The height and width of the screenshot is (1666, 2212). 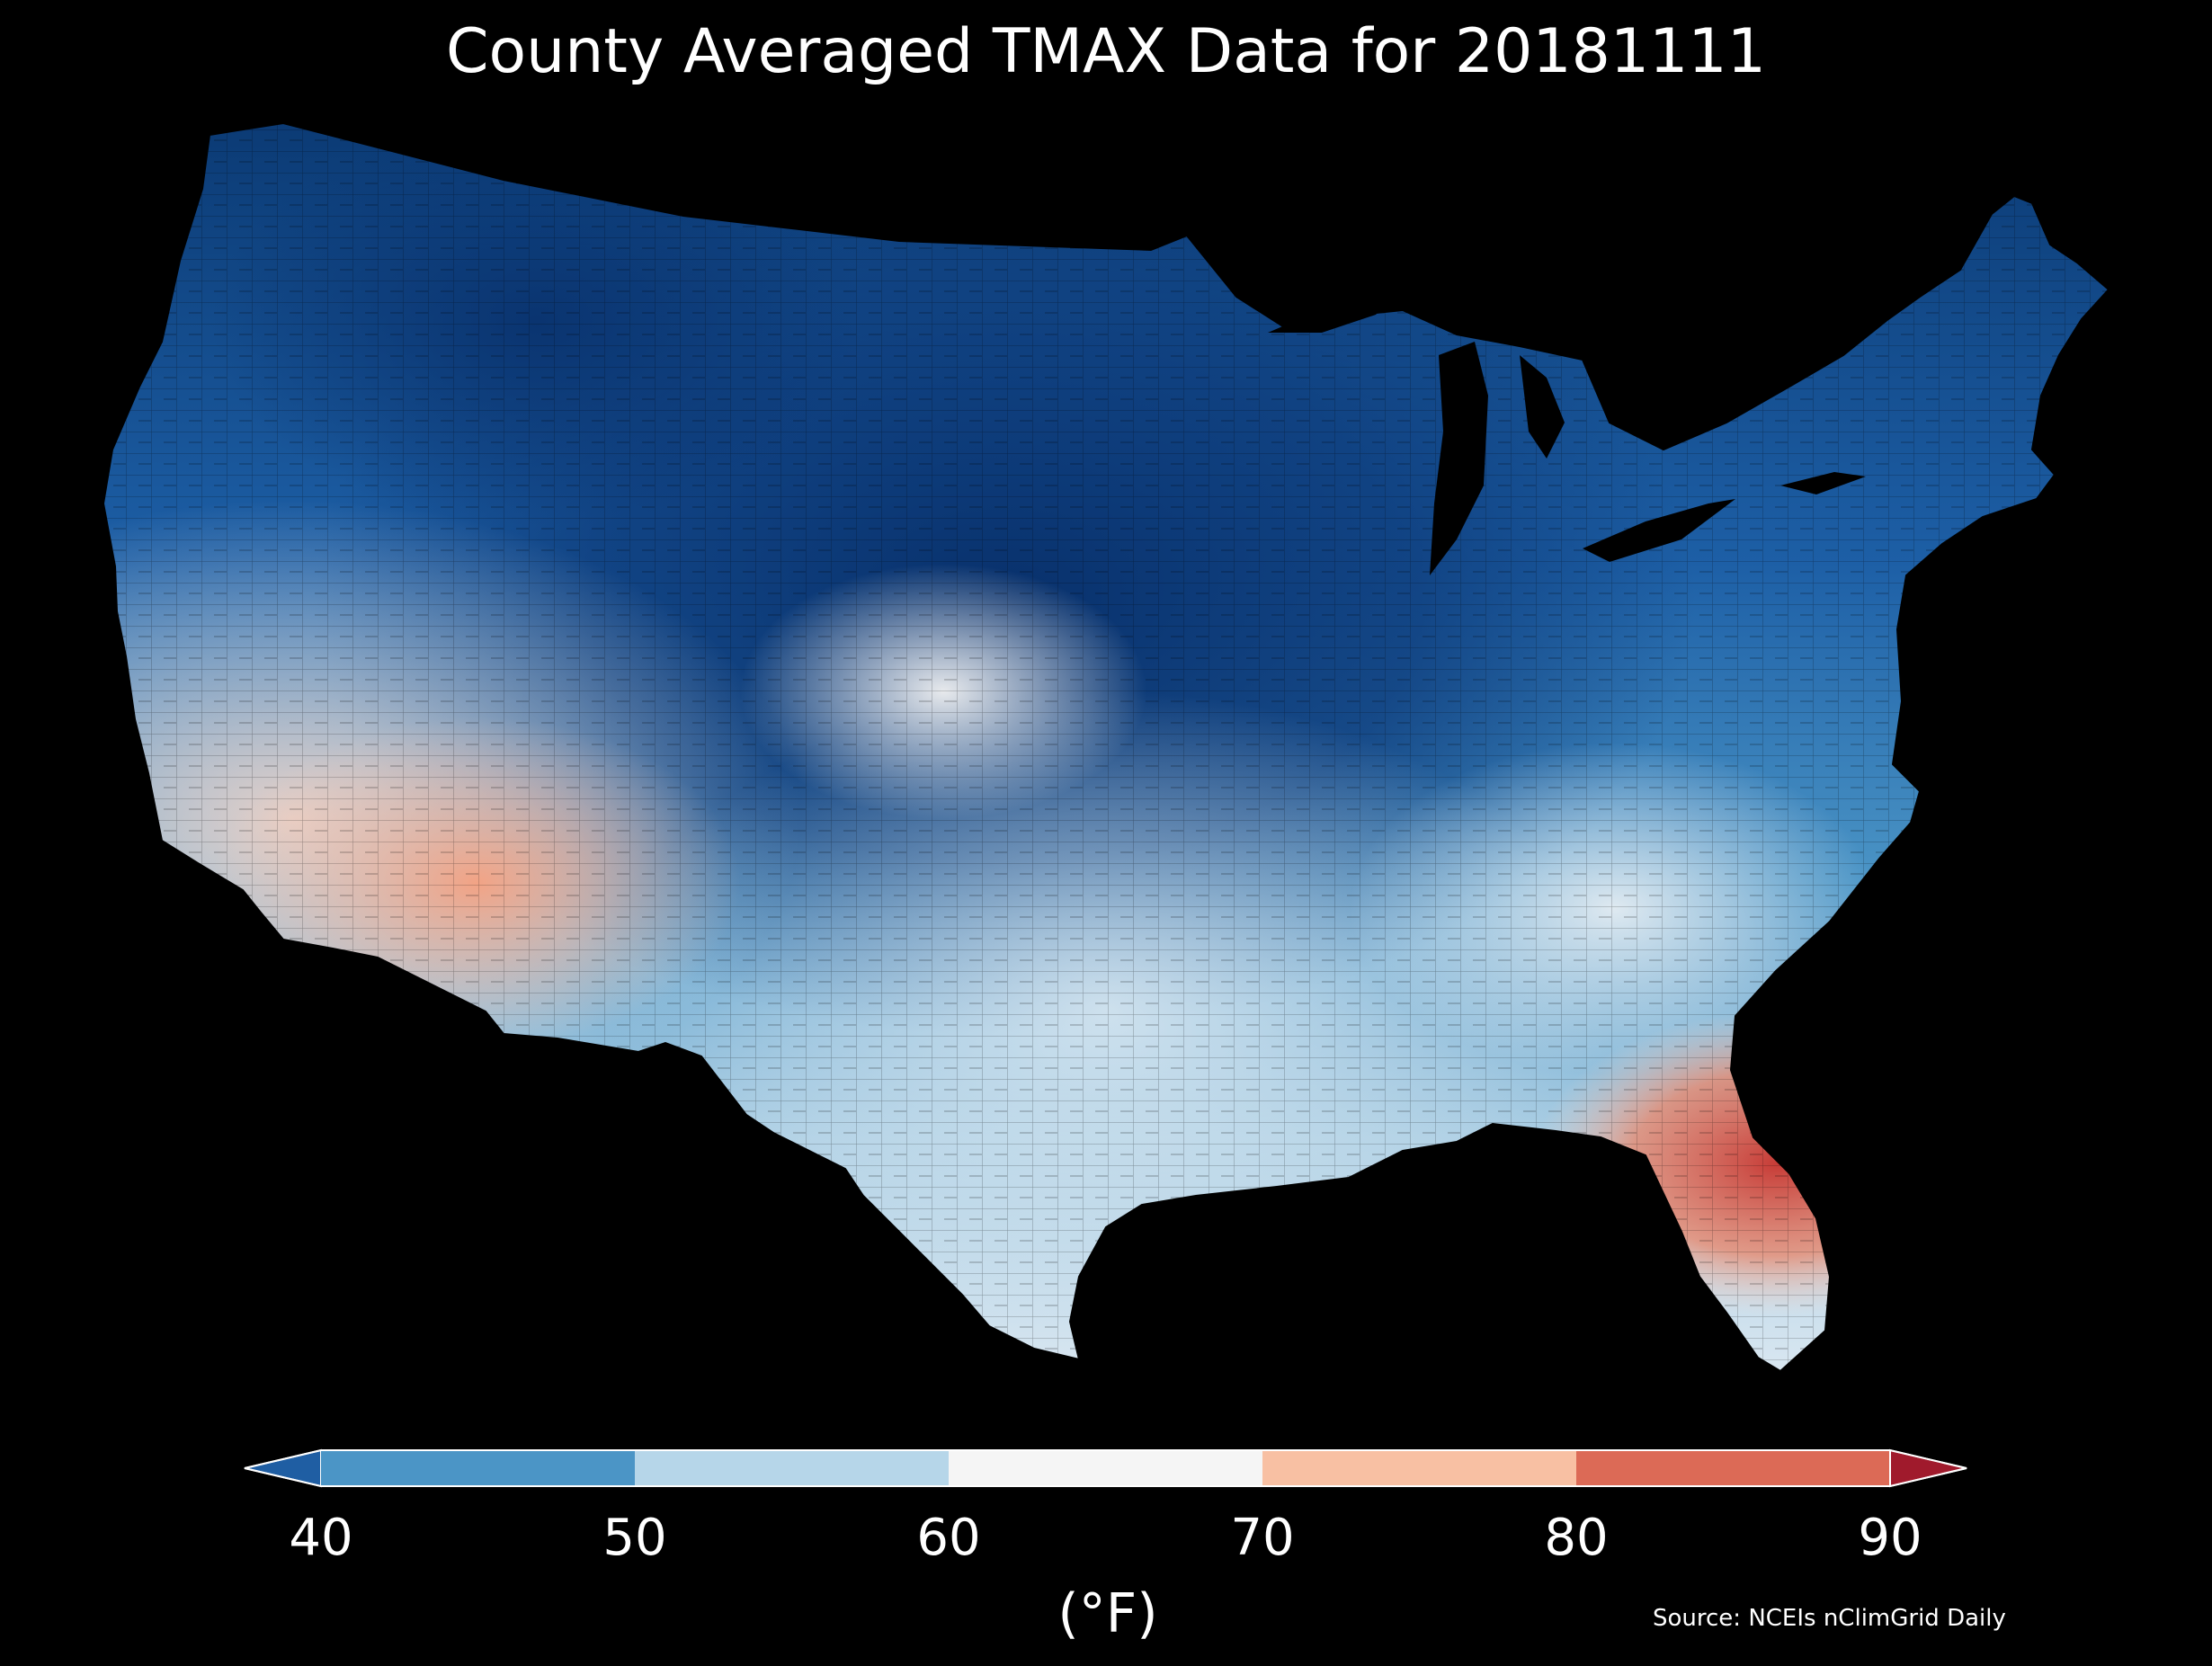 What do you see at coordinates (1567, 432) in the screenshot?
I see `great-lakes` at bounding box center [1567, 432].